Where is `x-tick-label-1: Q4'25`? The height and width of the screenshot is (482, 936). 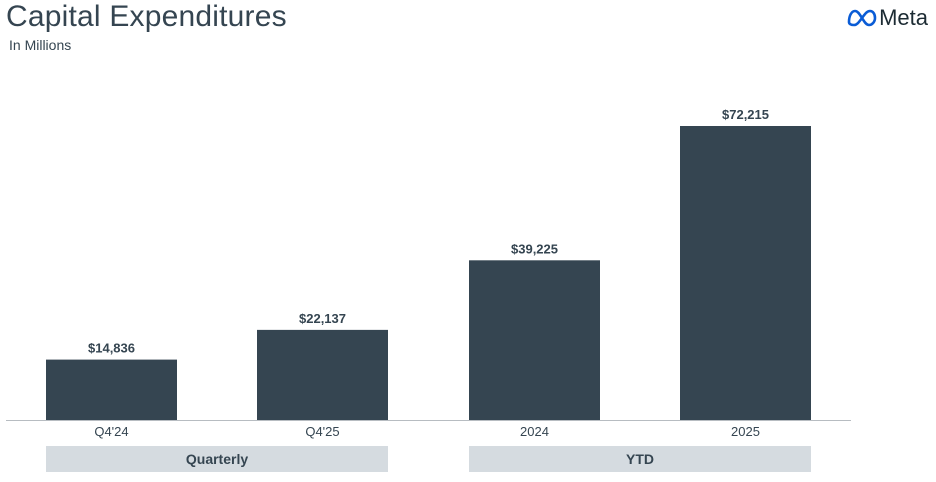 x-tick-label-1: Q4'25 is located at coordinates (322, 431).